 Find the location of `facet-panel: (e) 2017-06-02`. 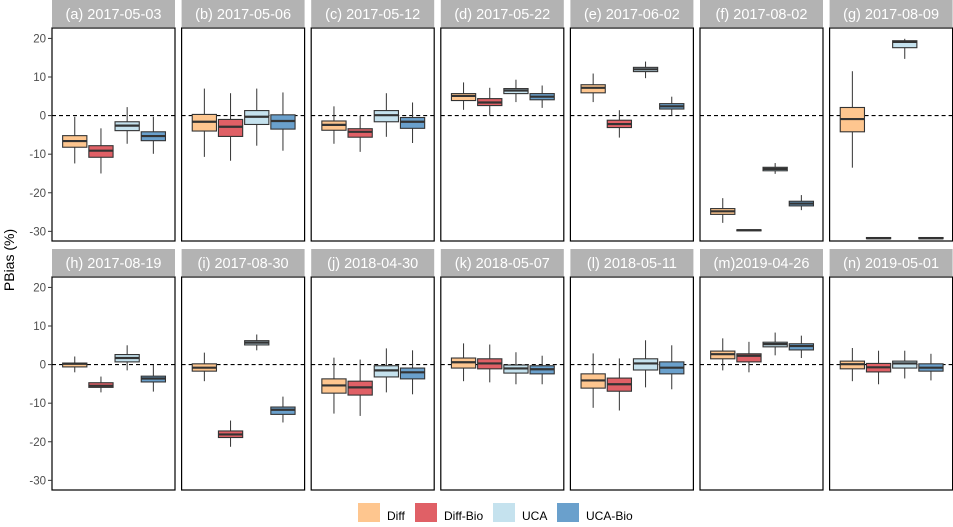

facet-panel: (e) 2017-06-02 is located at coordinates (632, 121).